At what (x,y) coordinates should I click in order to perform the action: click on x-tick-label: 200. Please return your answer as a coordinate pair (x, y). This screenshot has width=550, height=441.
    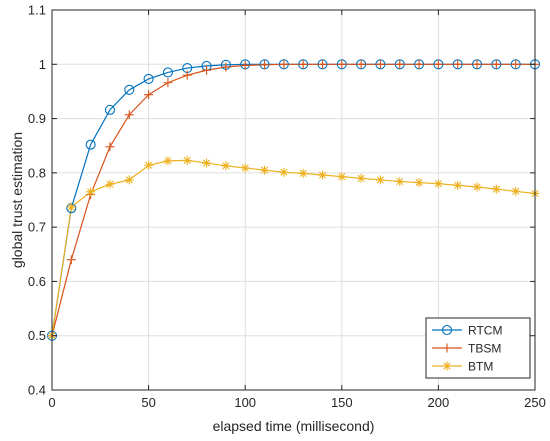
    Looking at the image, I should click on (439, 402).